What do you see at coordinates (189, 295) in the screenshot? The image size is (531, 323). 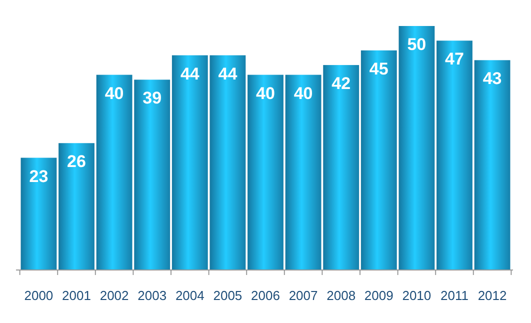 I see `x-tick-label: 2004` at bounding box center [189, 295].